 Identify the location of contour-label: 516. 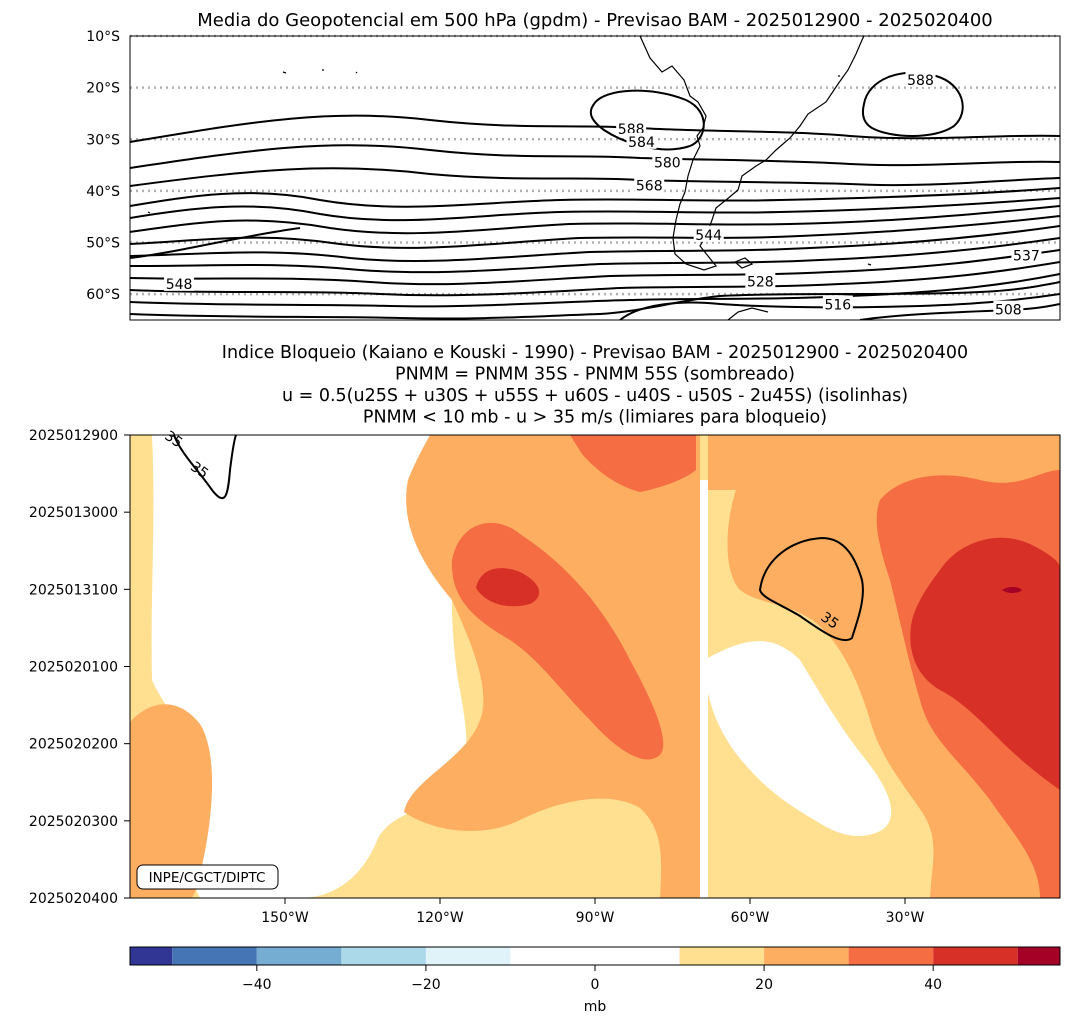
(837, 306).